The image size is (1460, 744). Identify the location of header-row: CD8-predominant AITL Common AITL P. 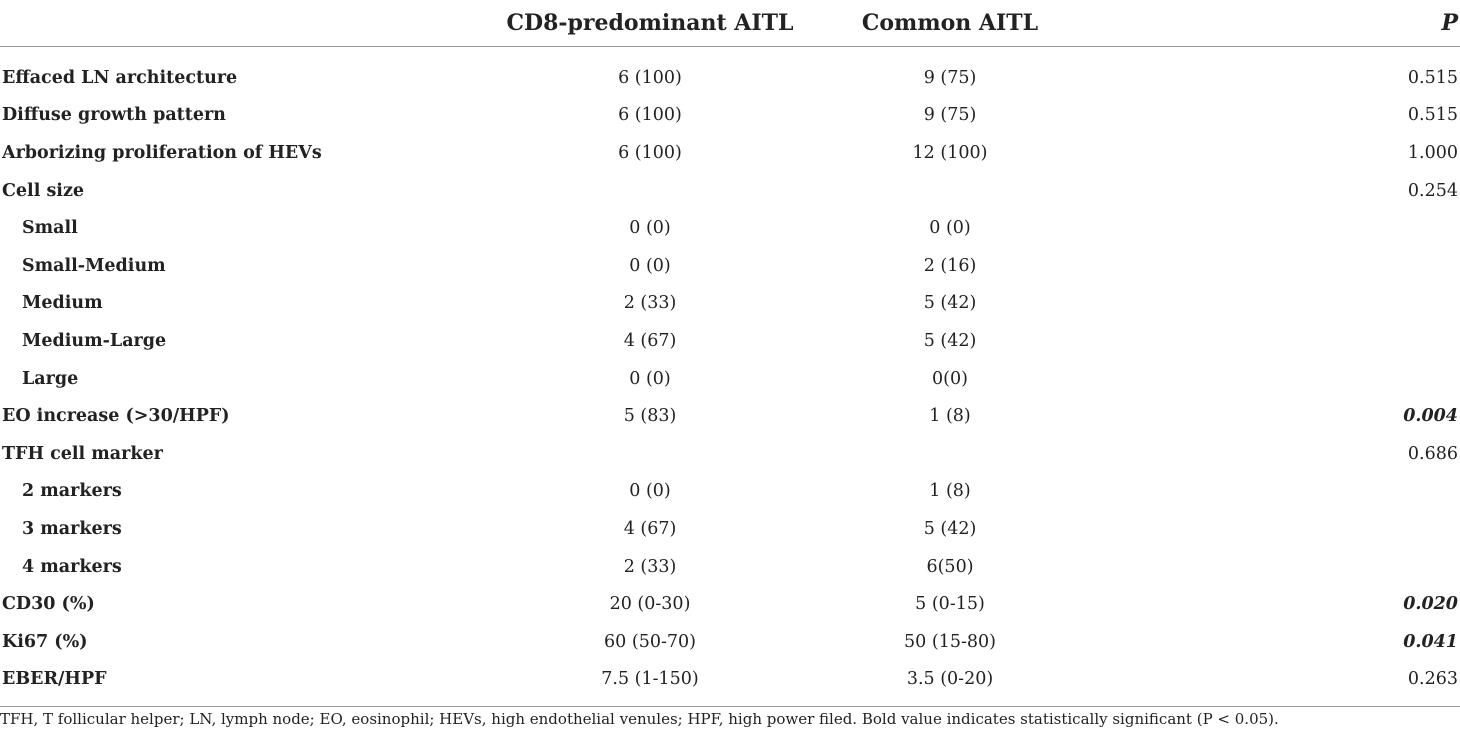
(730, 23).